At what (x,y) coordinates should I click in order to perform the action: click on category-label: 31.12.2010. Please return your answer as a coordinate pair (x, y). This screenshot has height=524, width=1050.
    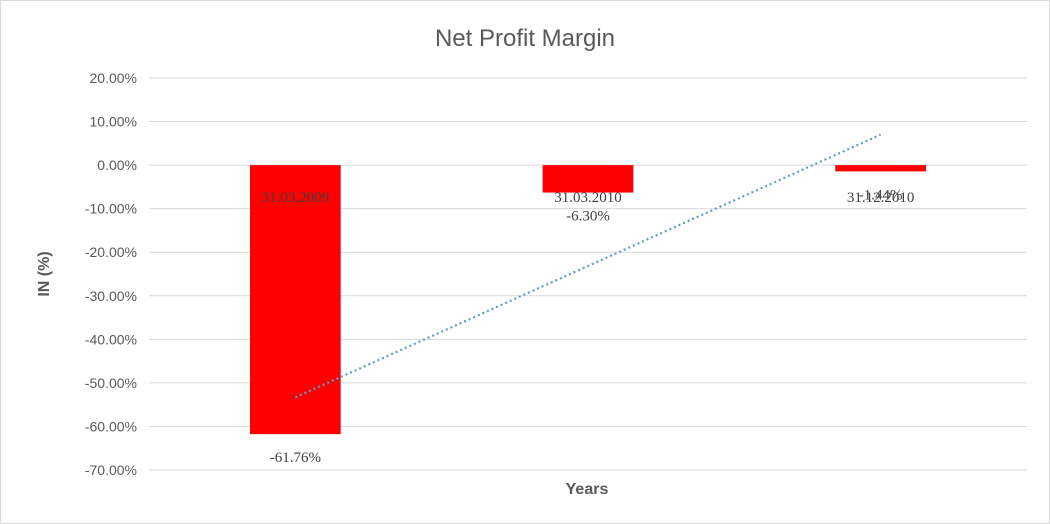
    Looking at the image, I should click on (881, 198).